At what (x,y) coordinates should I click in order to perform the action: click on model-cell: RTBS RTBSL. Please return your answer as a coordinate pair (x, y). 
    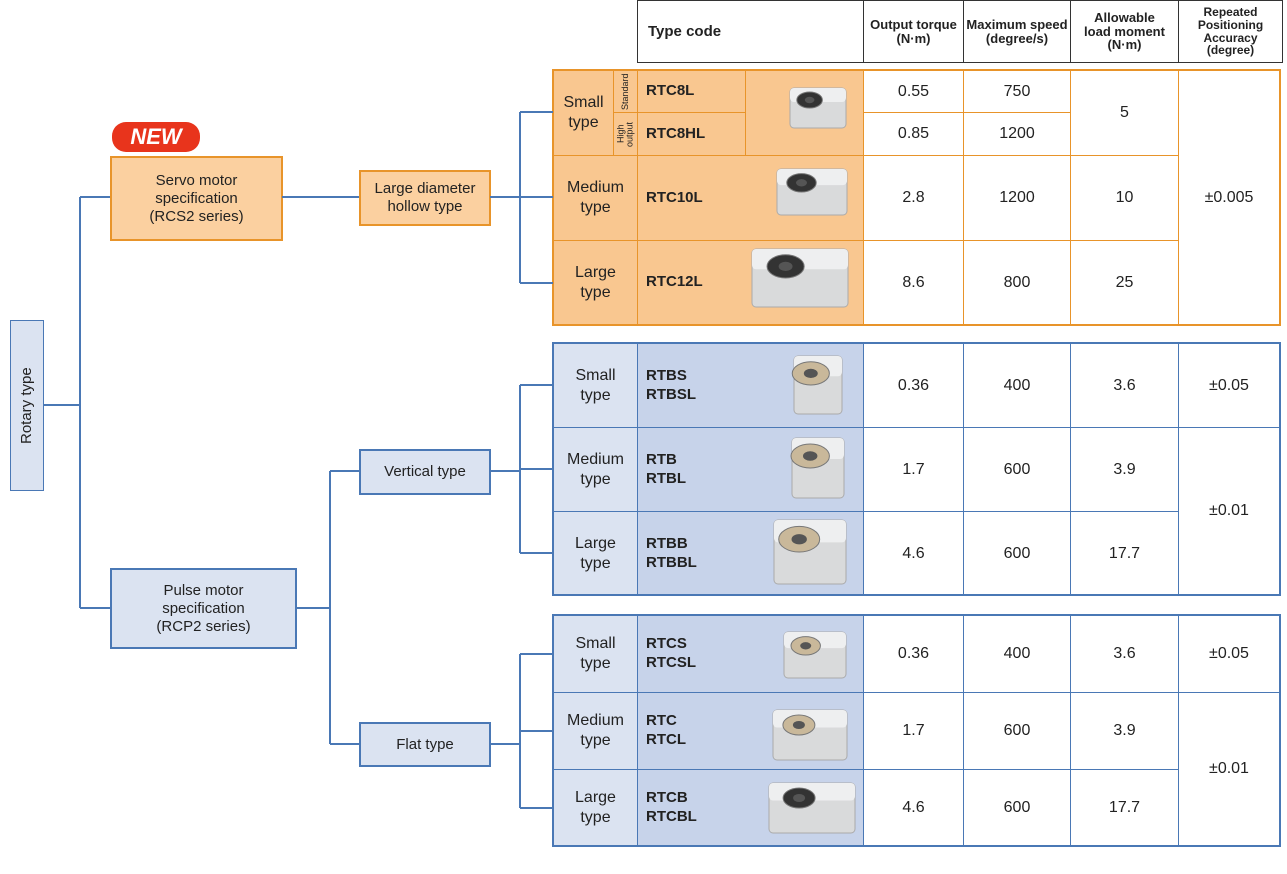
    Looking at the image, I should click on (750, 385).